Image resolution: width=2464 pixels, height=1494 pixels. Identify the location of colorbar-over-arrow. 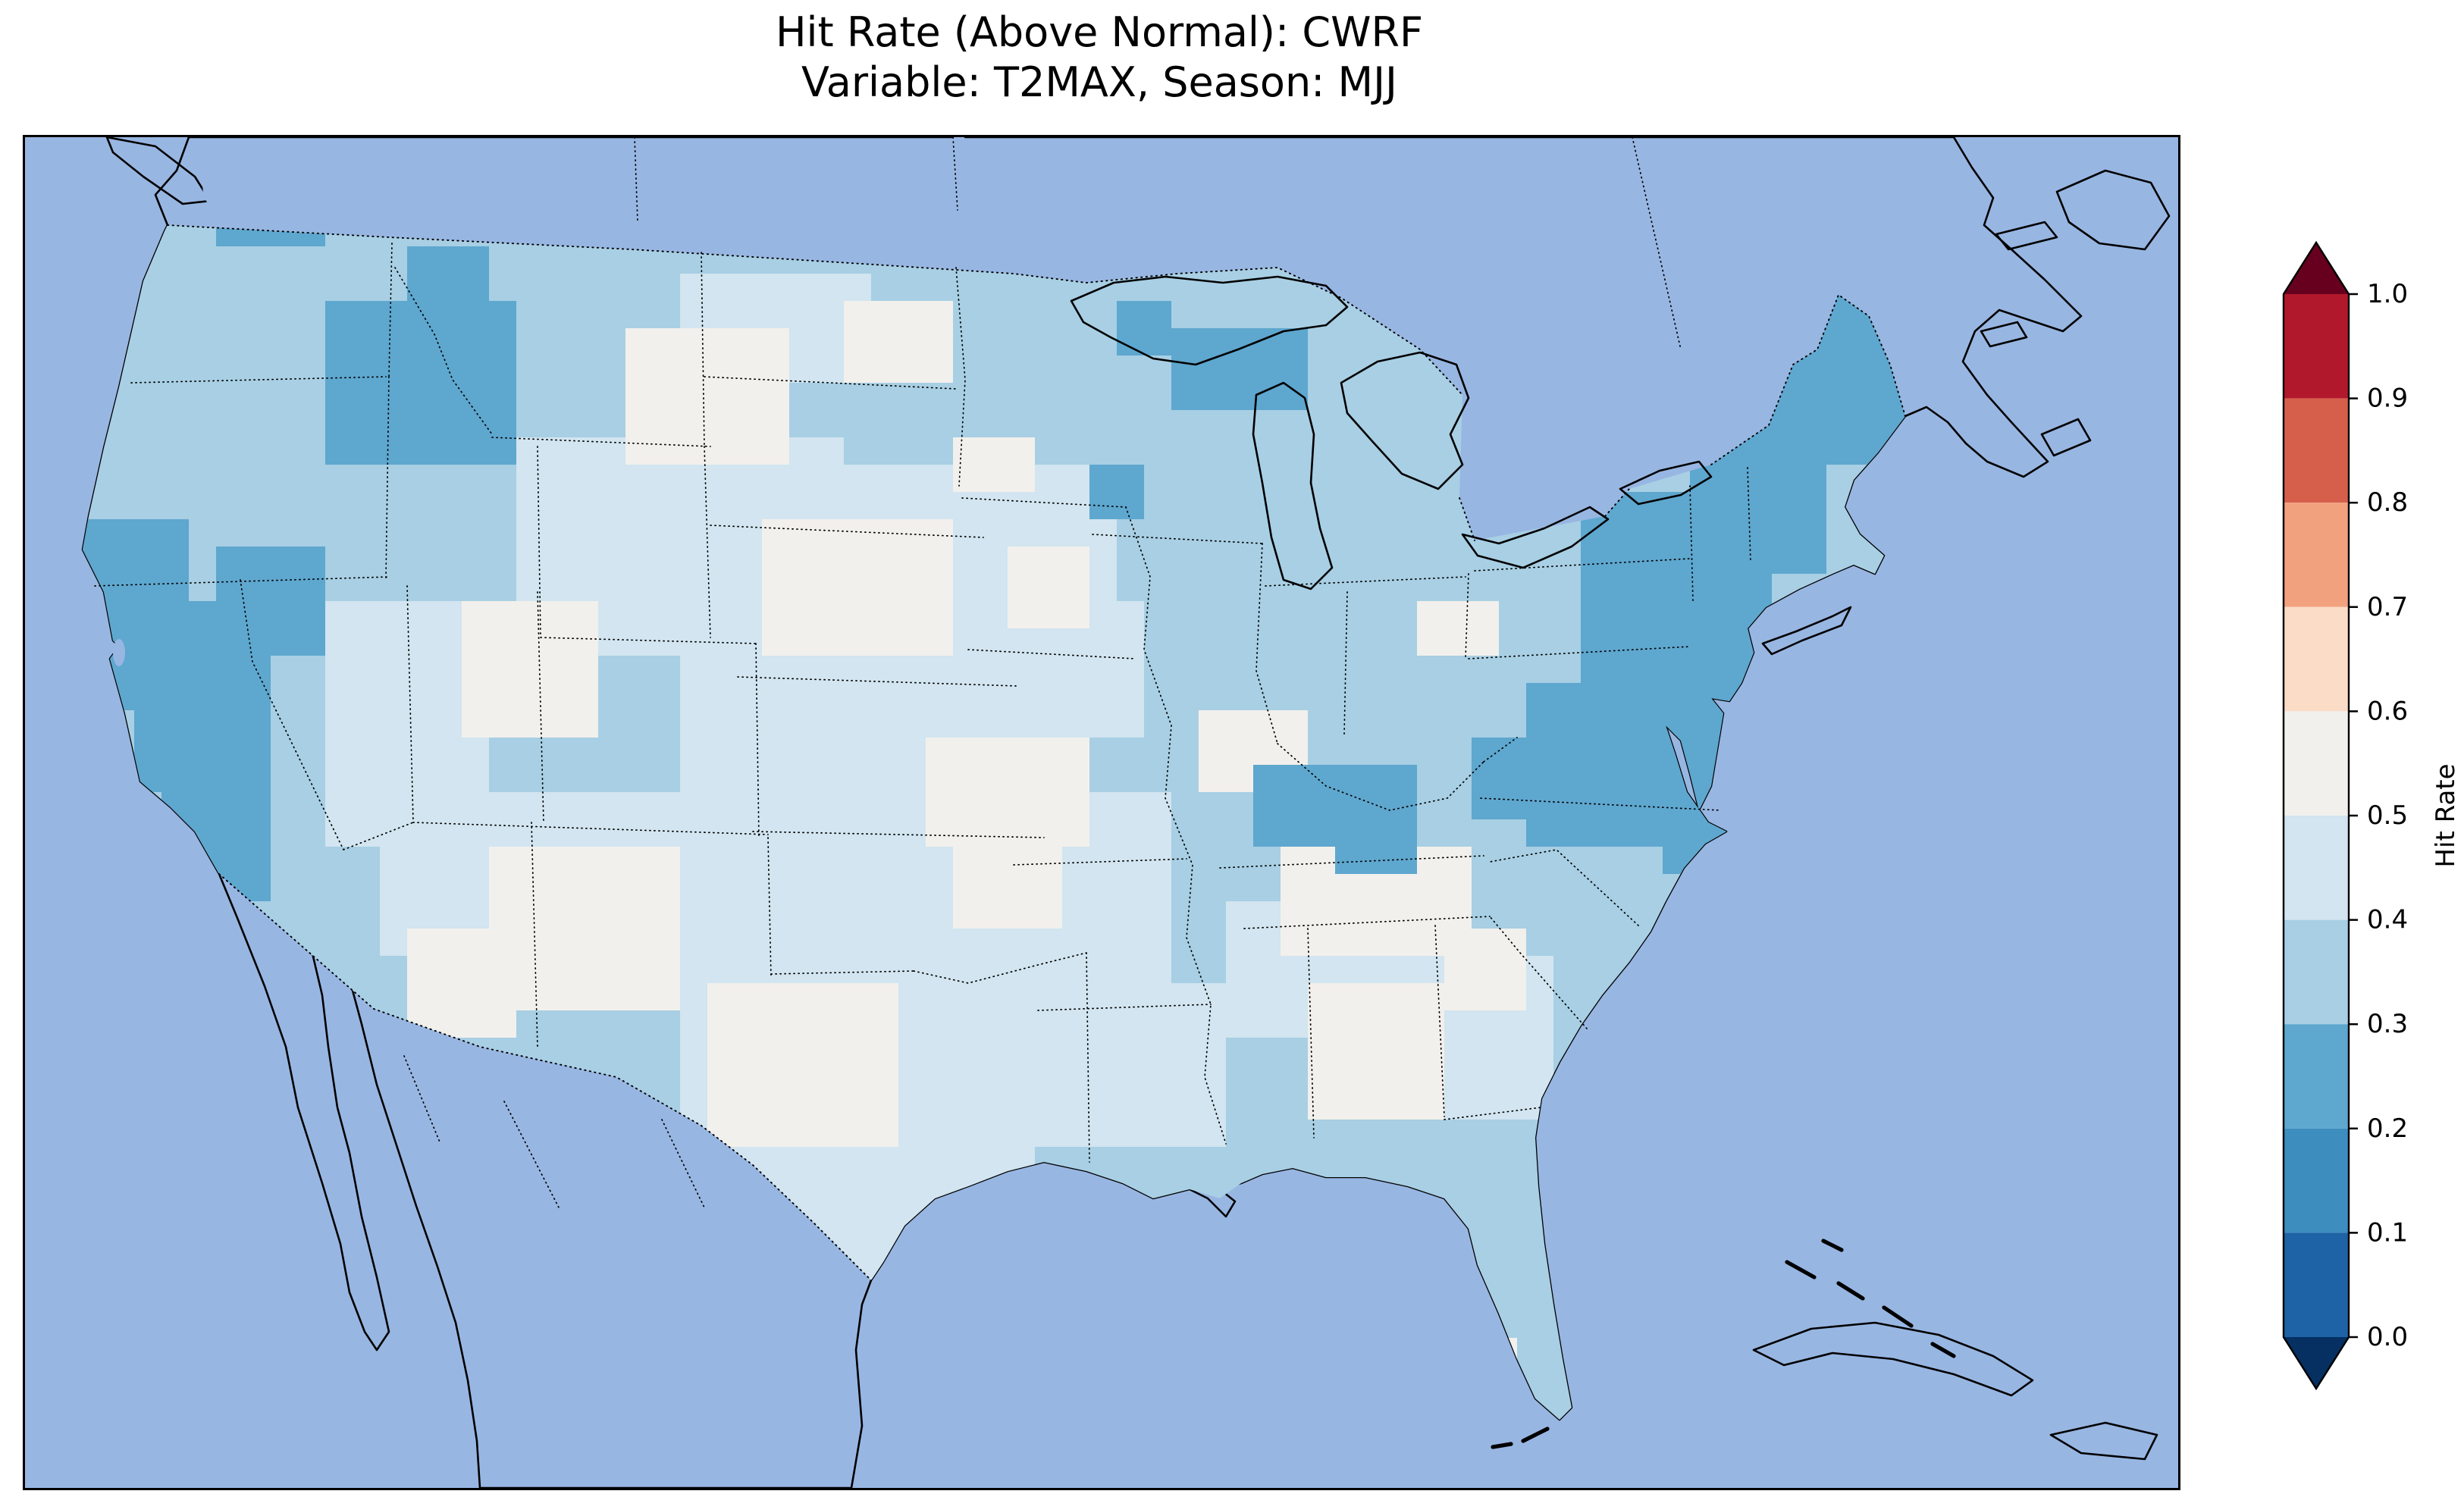
(2317, 268).